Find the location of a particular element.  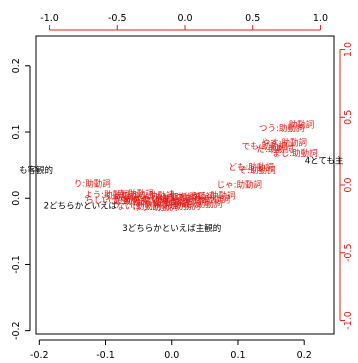

right-axis-tick-label: 0.5 is located at coordinates (348, 117).